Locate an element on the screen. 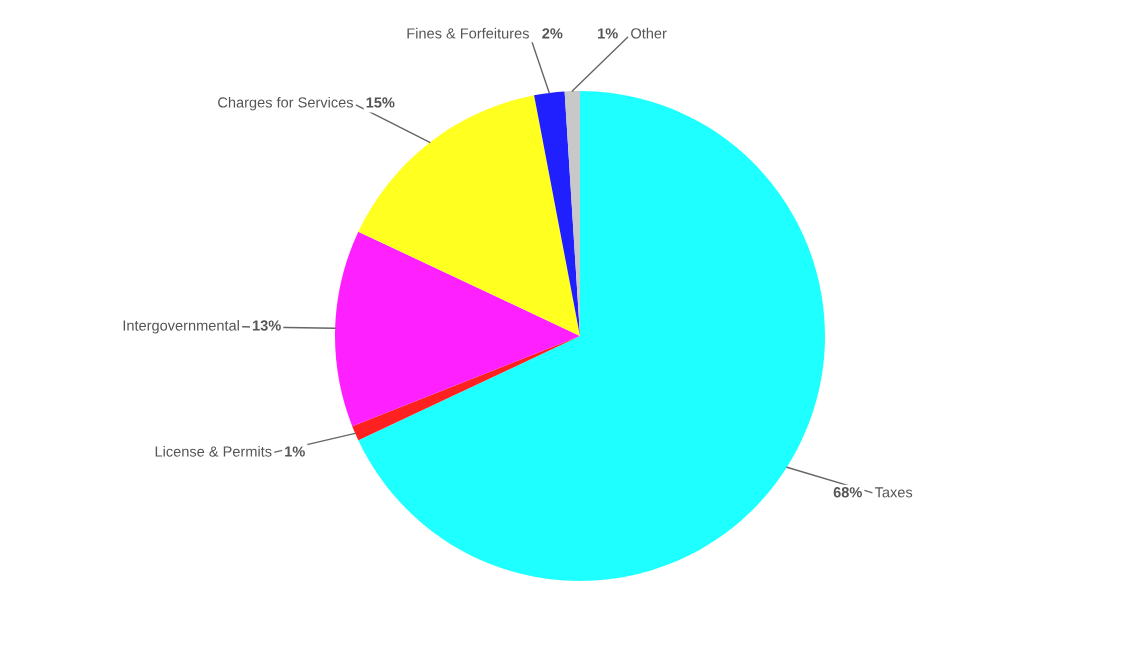 Image resolution: width=1136 pixels, height=651 pixels. slice-label: Fines & Forfeitures is located at coordinates (468, 33).